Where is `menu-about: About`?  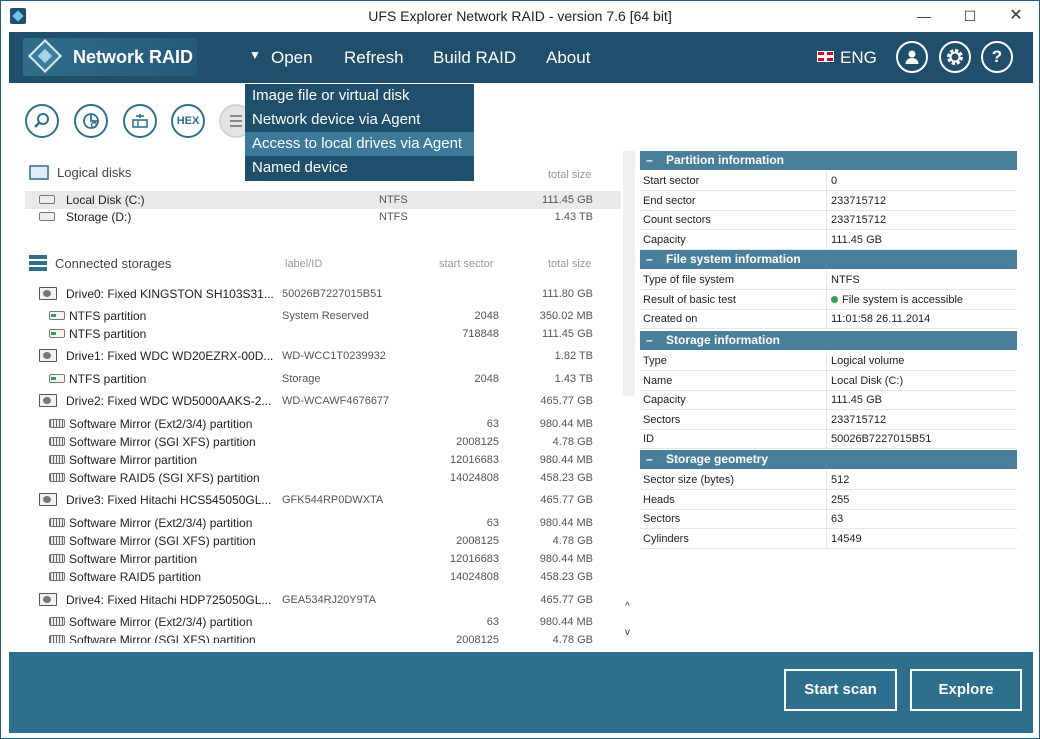
menu-about: About is located at coordinates (568, 57).